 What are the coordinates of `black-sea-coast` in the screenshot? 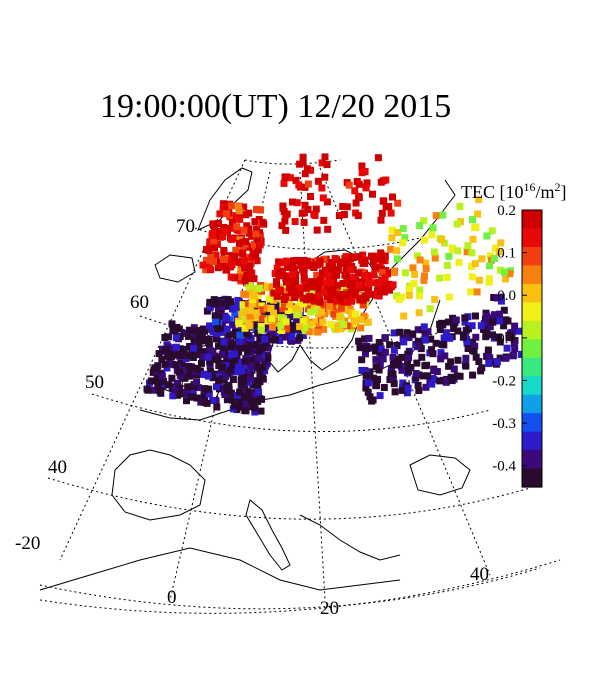 It's located at (440, 475).